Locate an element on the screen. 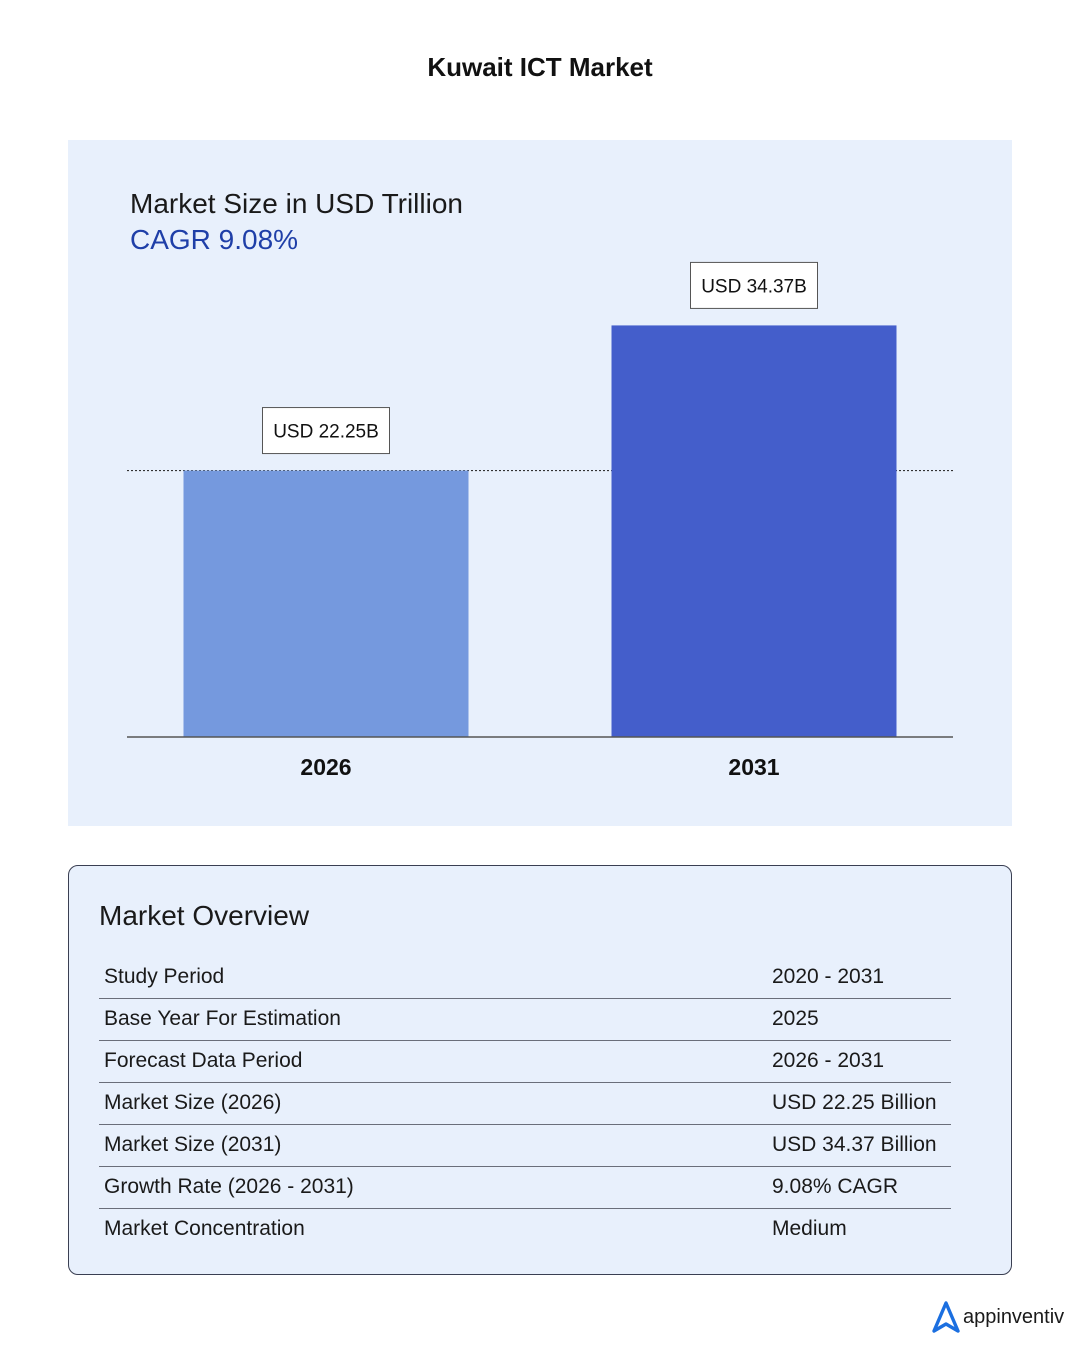  table-row: Forecast Data Period 2026 - 2031 is located at coordinates (525, 1060).